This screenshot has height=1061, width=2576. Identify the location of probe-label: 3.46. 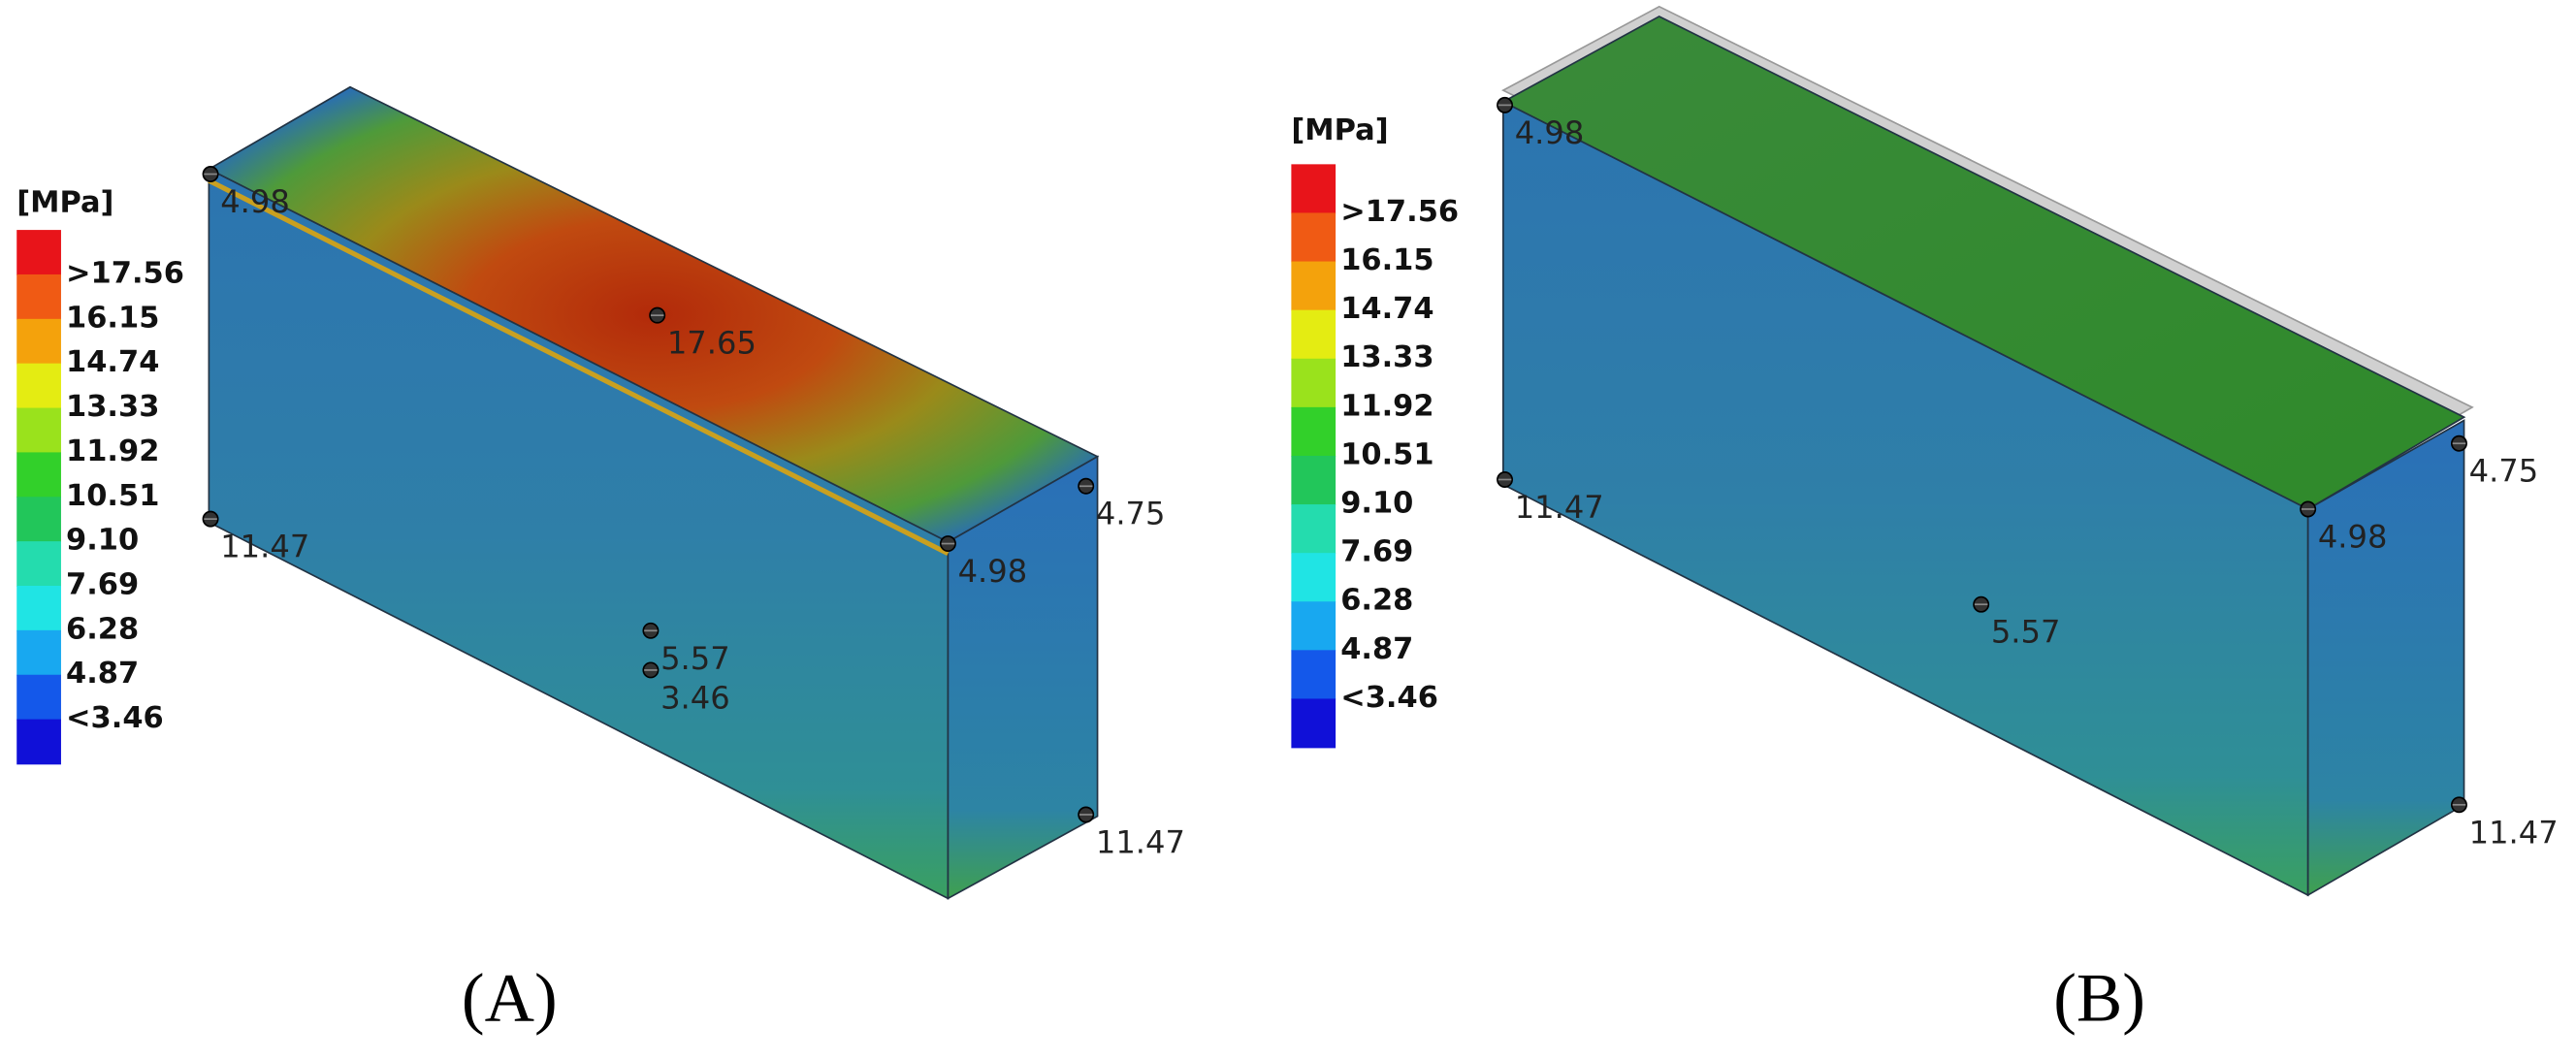
(695, 697).